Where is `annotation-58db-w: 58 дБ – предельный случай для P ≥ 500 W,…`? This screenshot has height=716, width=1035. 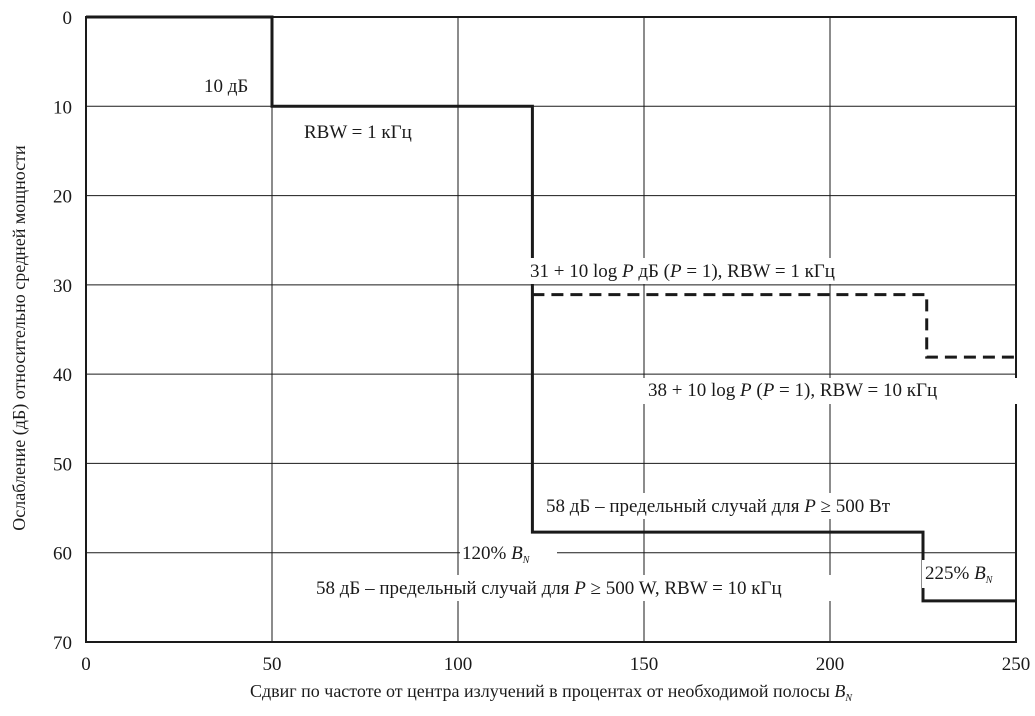 annotation-58db-w: 58 дБ – предельный случай для P ≥ 500 W,… is located at coordinates (612, 588).